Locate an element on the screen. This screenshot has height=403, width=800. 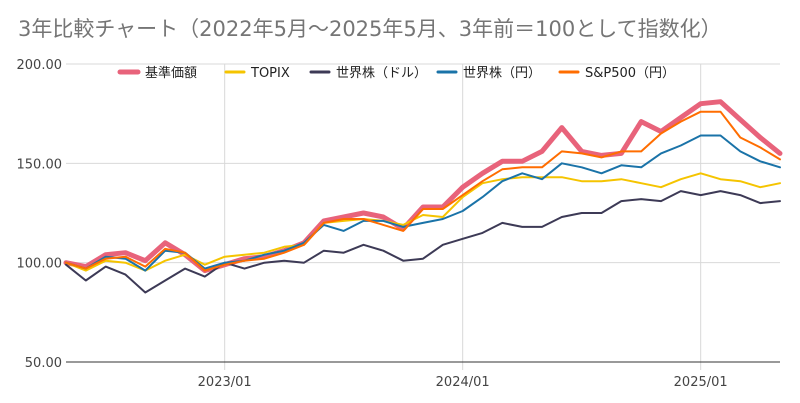
y-tick-label: 50.00 is located at coordinates (43, 363).